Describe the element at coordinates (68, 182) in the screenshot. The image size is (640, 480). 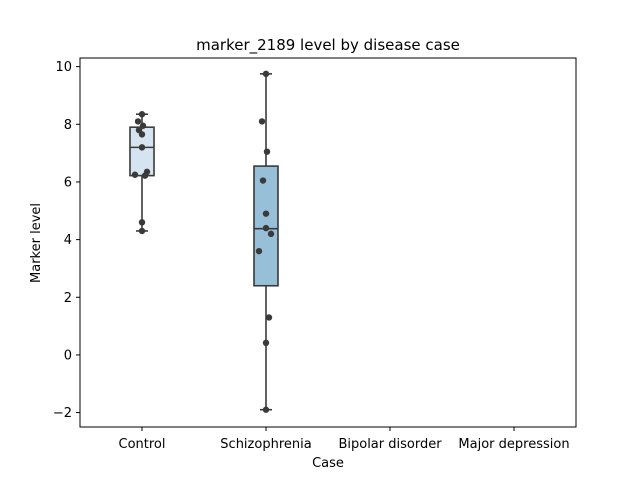
I see `y-tick-label: 6` at that location.